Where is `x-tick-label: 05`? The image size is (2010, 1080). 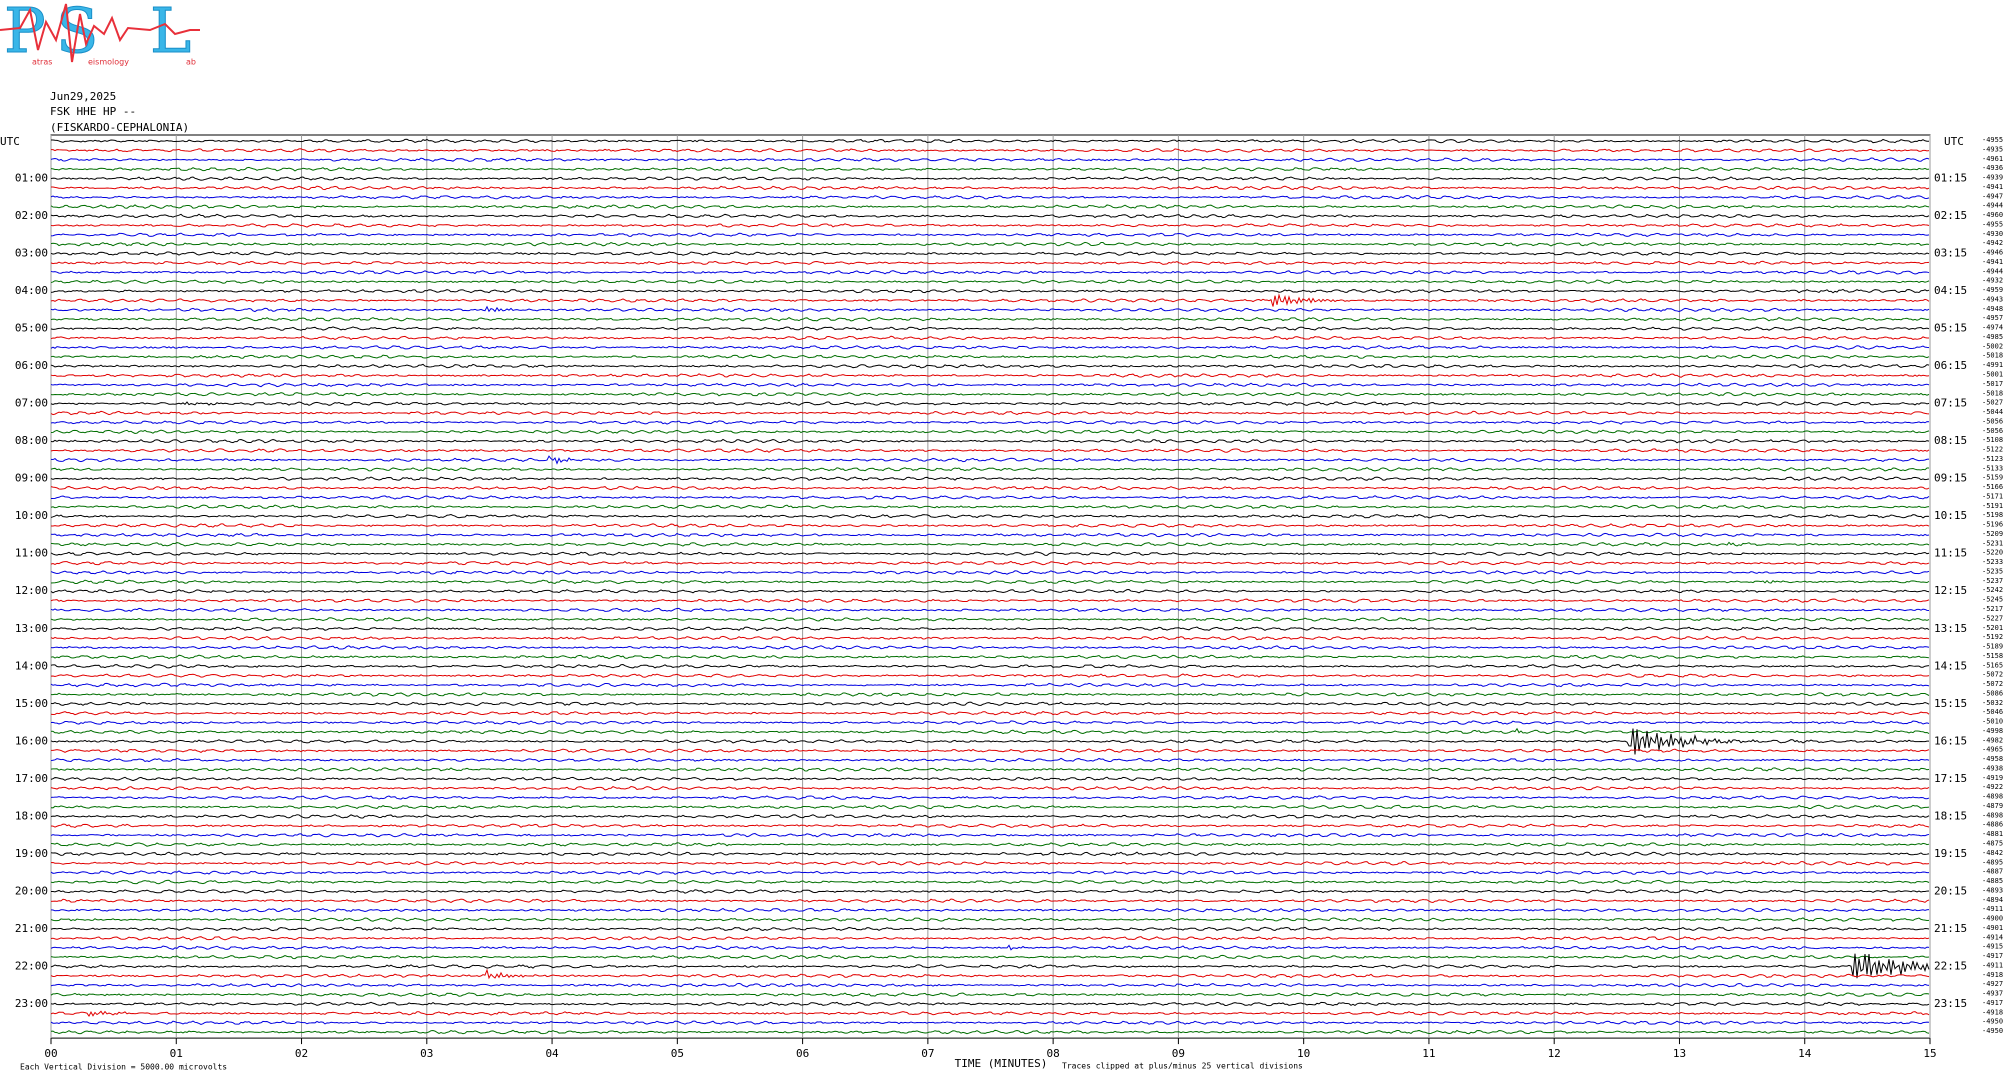 x-tick-label: 05 is located at coordinates (677, 1053).